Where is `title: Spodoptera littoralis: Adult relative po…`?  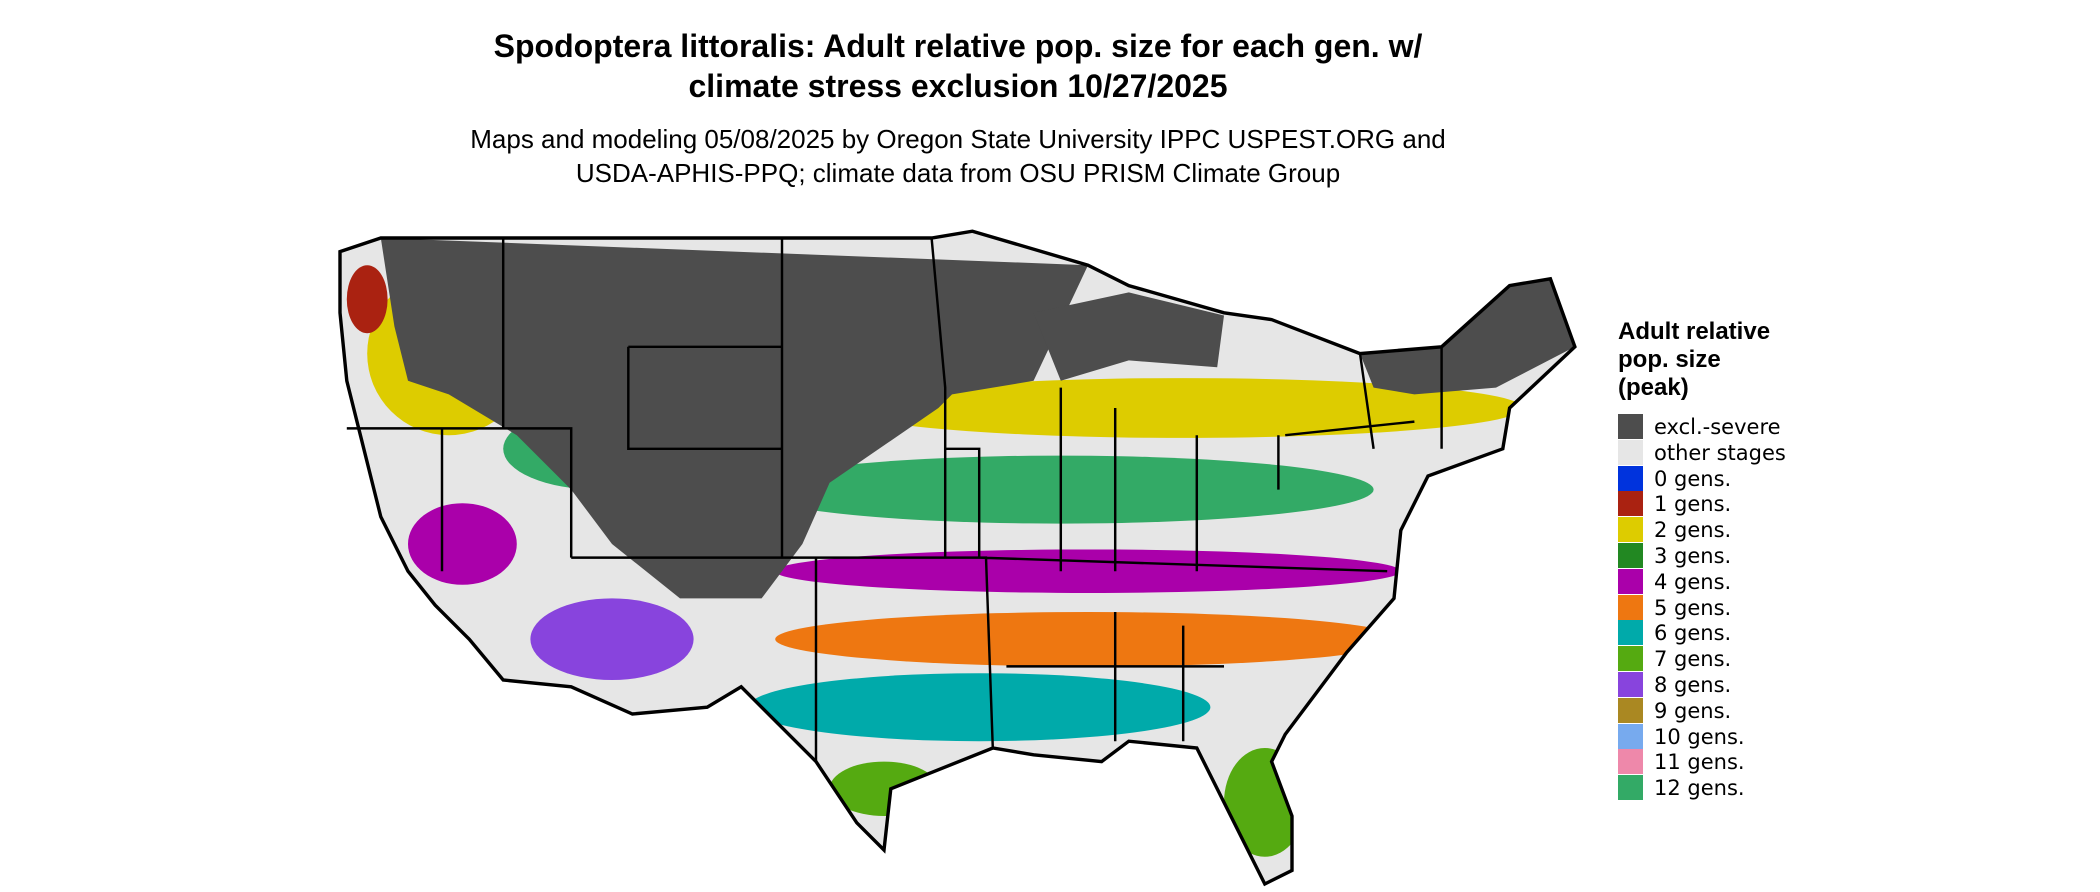 title: Spodoptera littoralis: Adult relative po… is located at coordinates (958, 46).